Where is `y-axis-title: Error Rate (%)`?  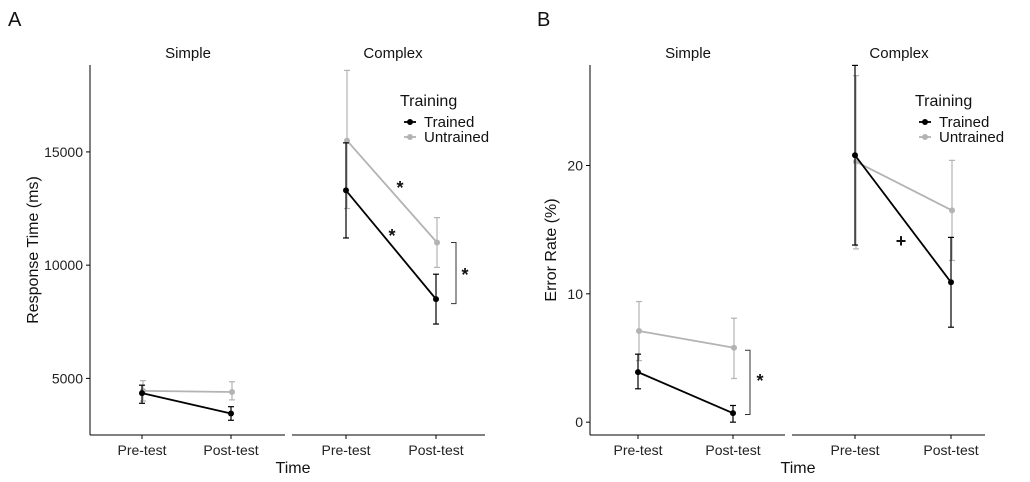
y-axis-title: Error Rate (%) is located at coordinates (551, 249).